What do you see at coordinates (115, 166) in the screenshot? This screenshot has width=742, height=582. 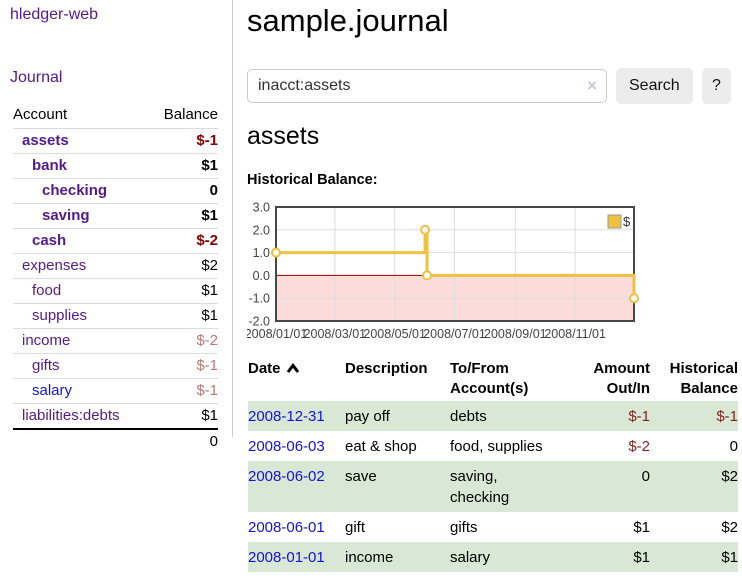 I see `account-row: bank $1` at bounding box center [115, 166].